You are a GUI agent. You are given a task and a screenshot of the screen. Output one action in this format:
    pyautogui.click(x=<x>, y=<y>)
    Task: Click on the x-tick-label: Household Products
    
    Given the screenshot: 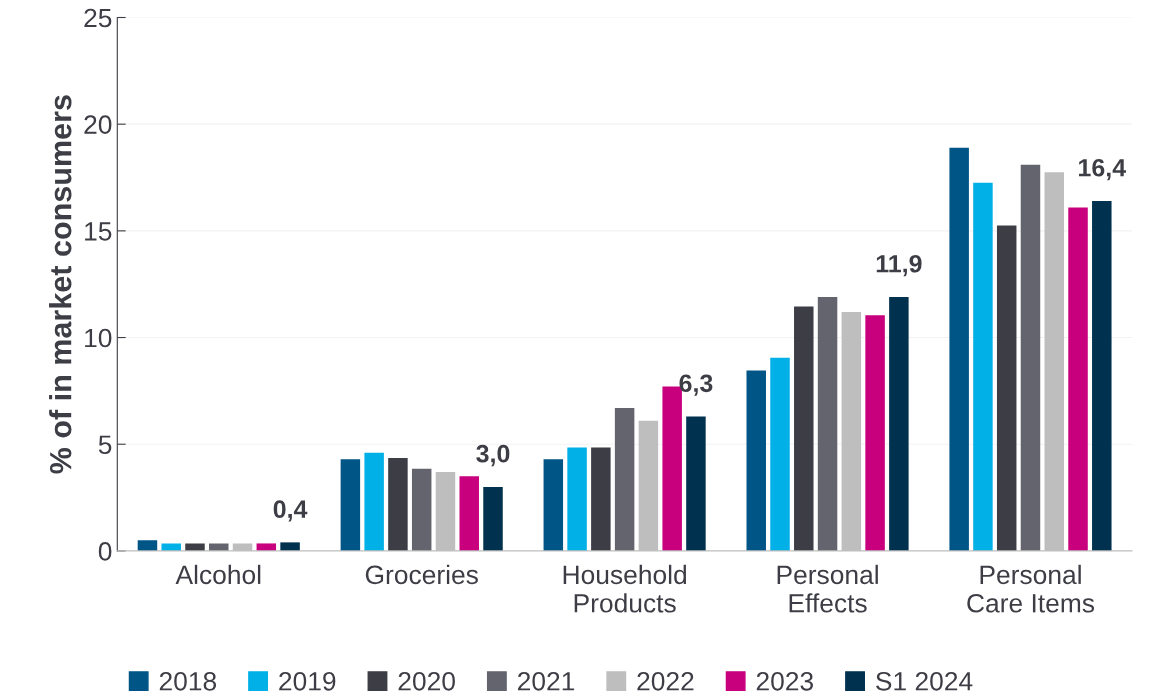 What is the action you would take?
    pyautogui.click(x=625, y=588)
    